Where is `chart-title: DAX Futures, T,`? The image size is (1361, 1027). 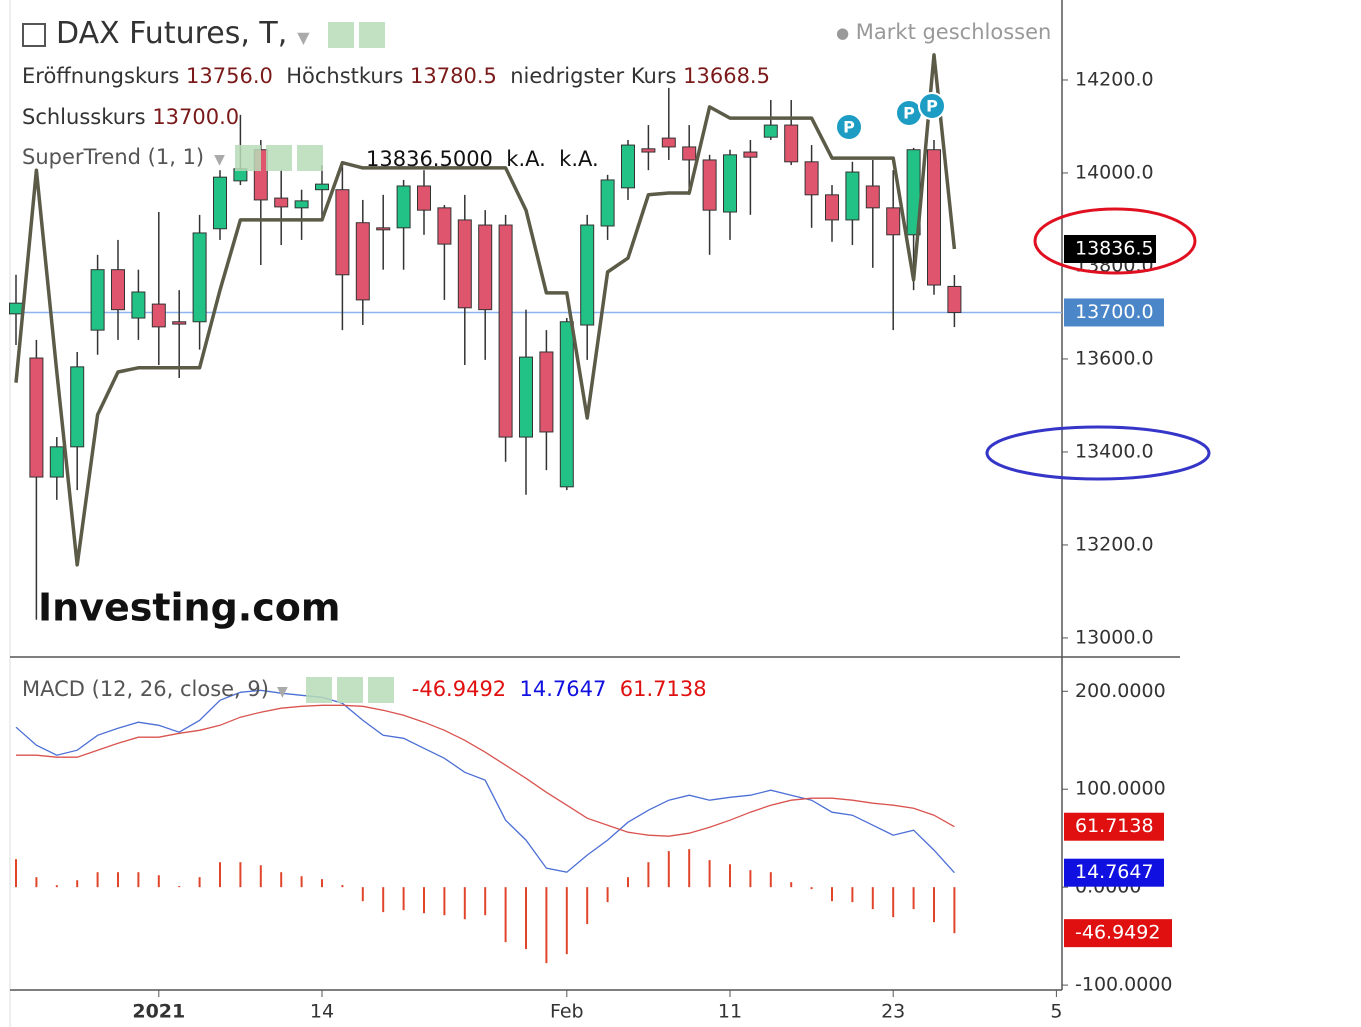 chart-title: DAX Futures, T, is located at coordinates (172, 33).